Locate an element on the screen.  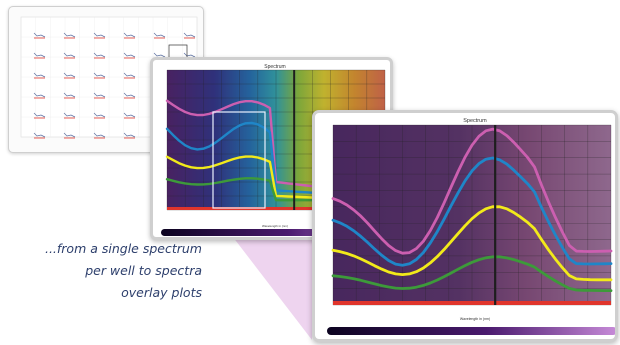
spectrum-line-green is located at coordinates (472, 274).